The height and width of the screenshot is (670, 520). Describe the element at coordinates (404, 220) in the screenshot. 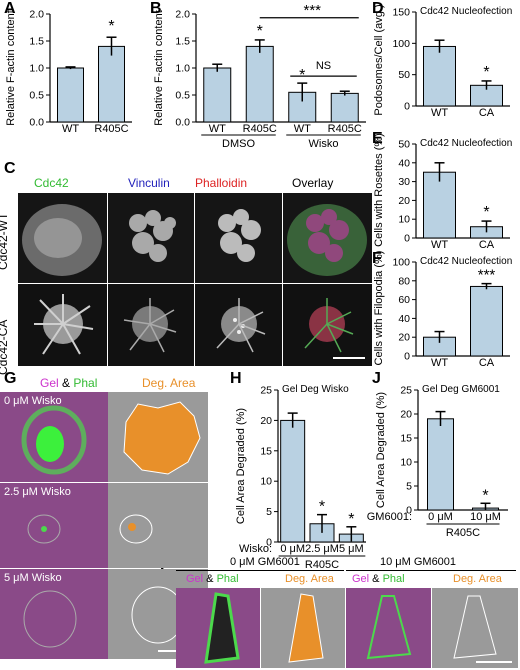

I see `chart-e-ytick-label: 10` at that location.